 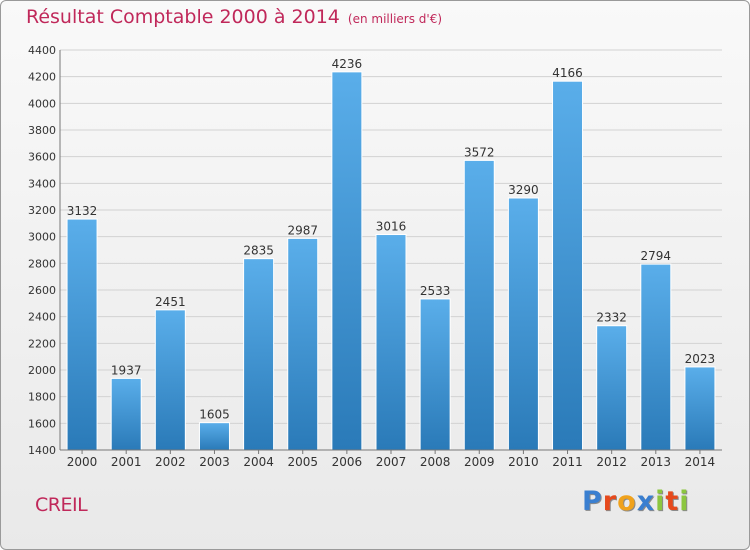 What do you see at coordinates (567, 462) in the screenshot?
I see `x-tick-label: 2011` at bounding box center [567, 462].